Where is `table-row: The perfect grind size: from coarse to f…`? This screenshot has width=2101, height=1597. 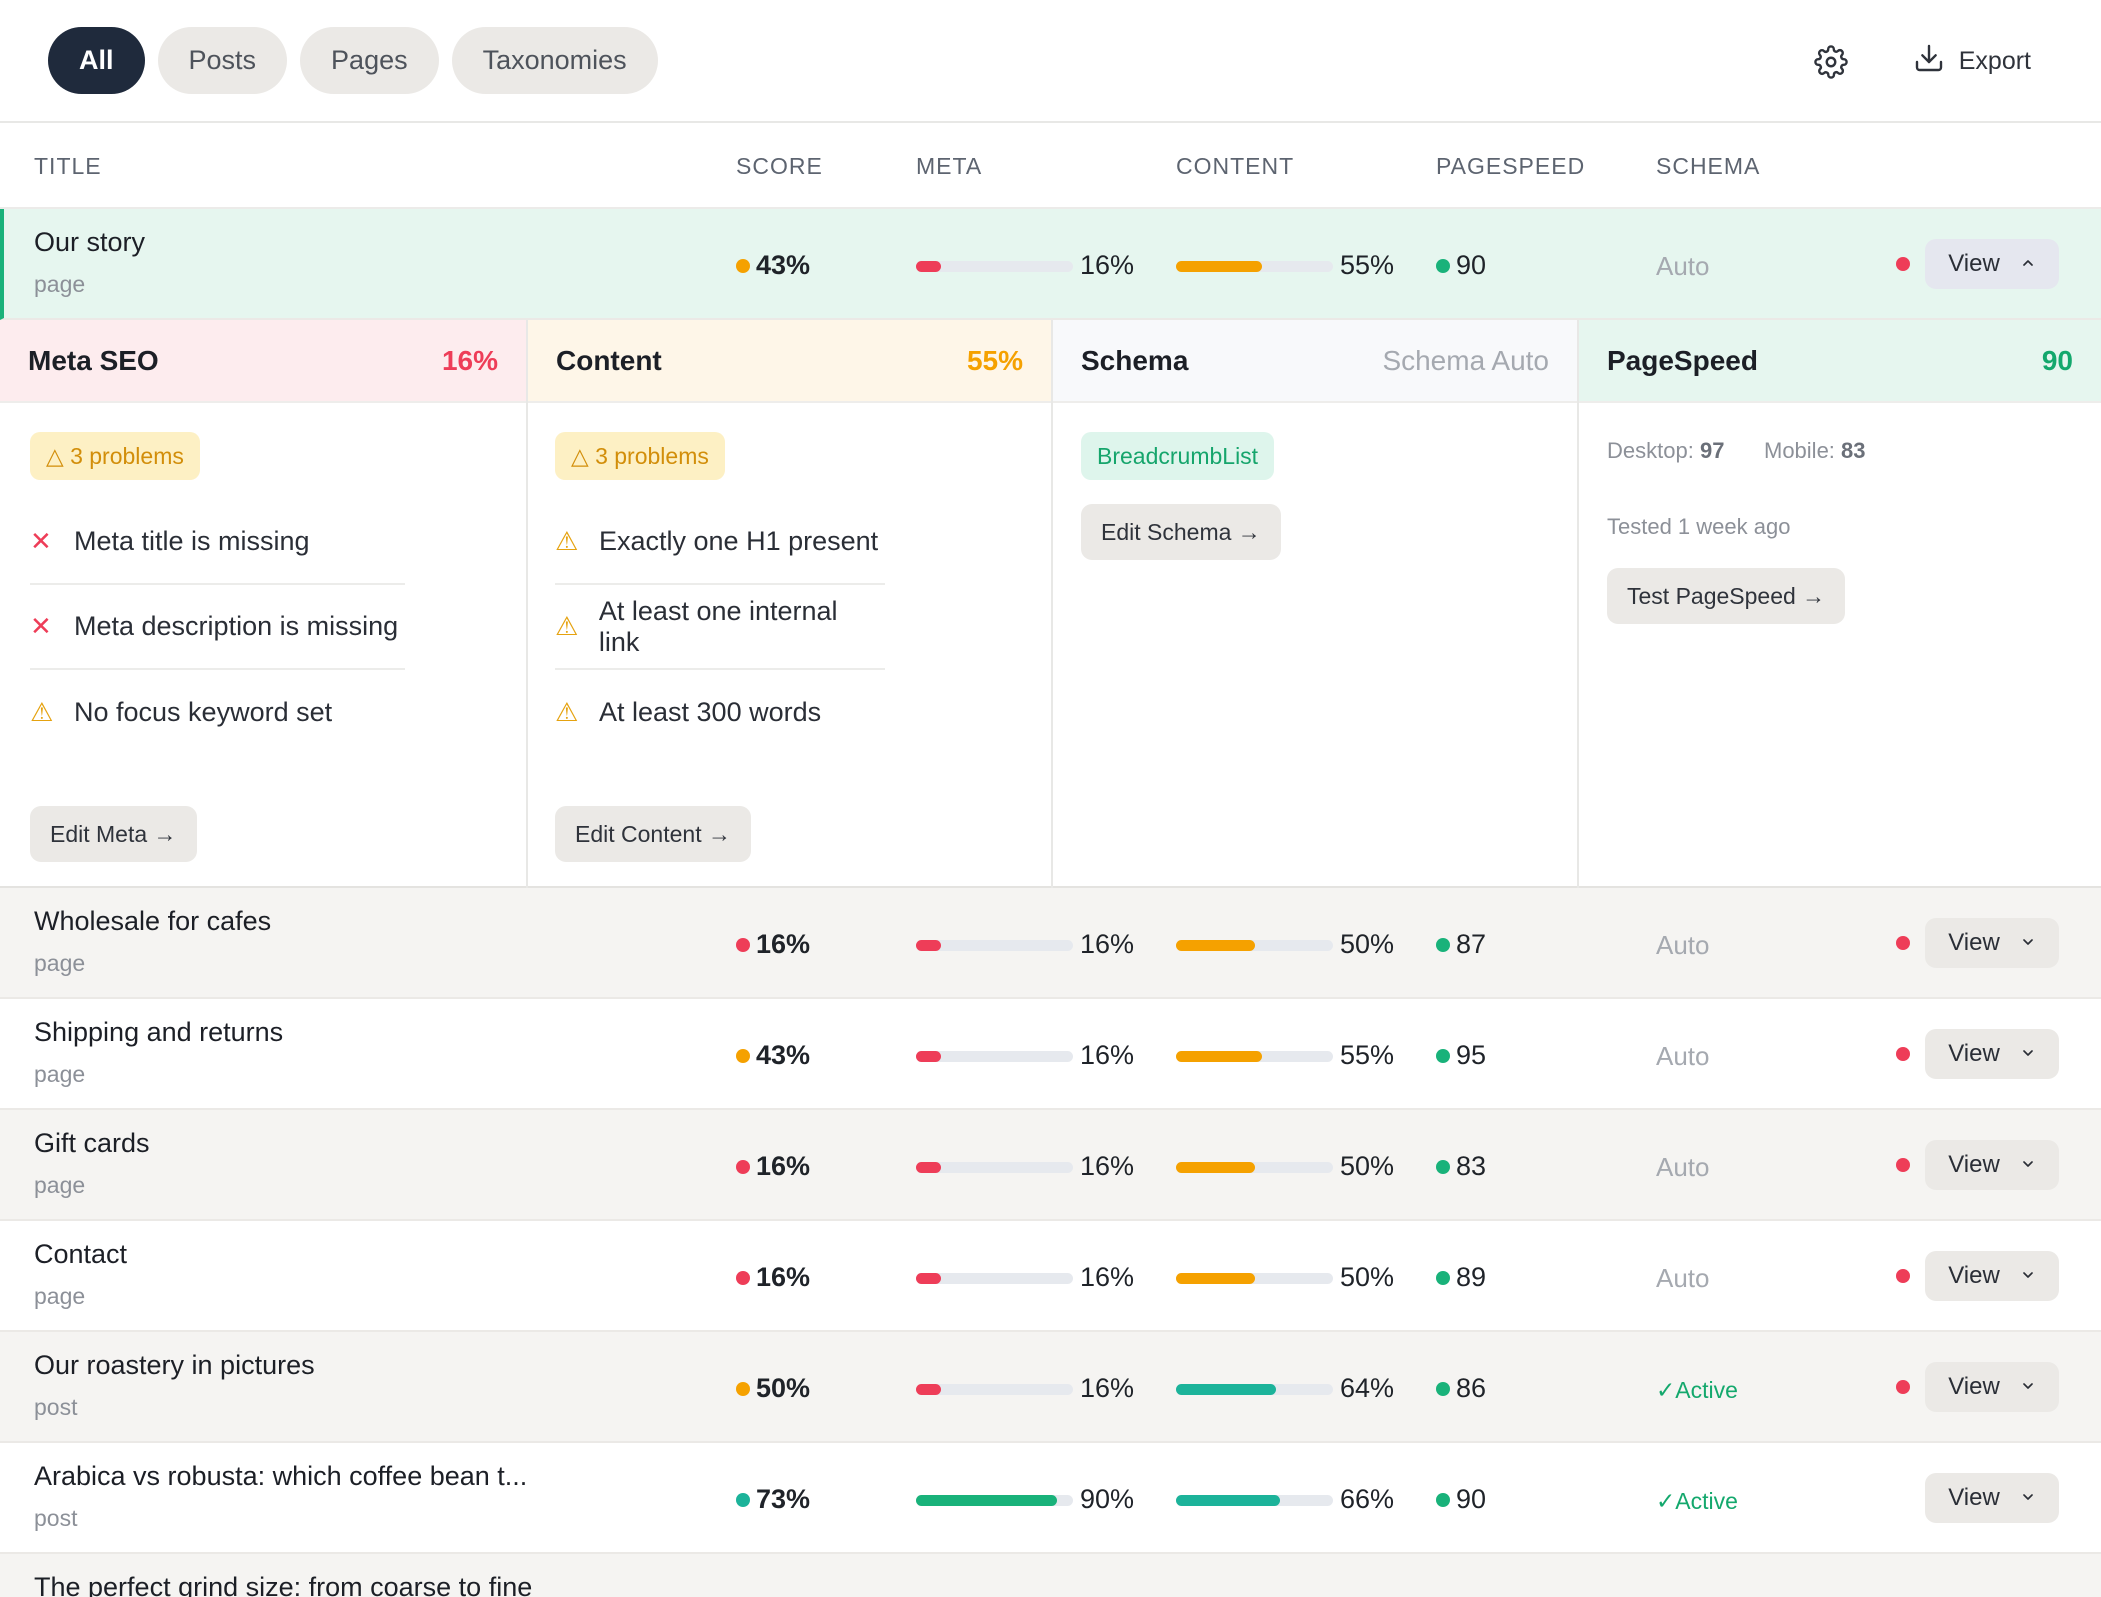
table-row: The perfect grind size: from coarse to f… is located at coordinates (1050, 1575).